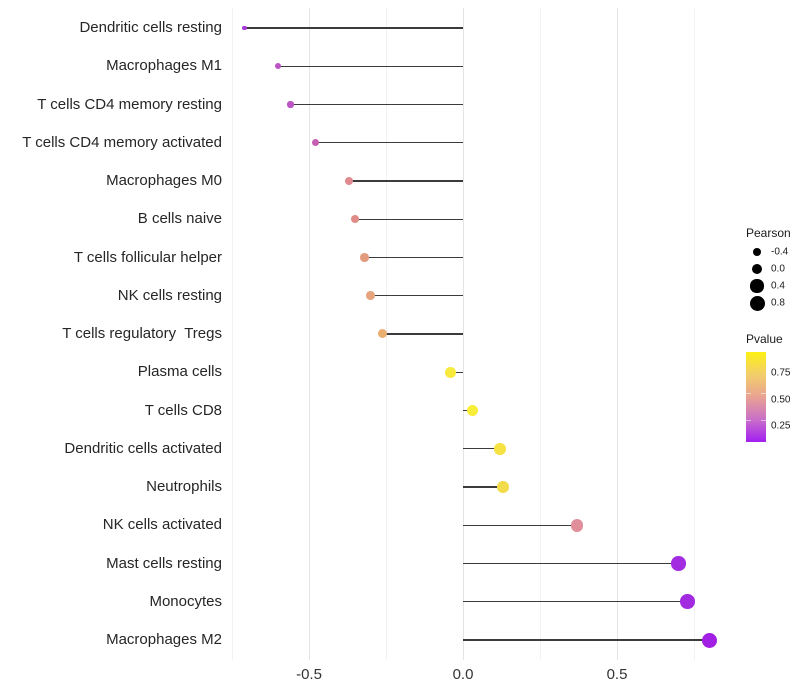 This screenshot has width=800, height=700. I want to click on y-axis-label: Mast cells resting, so click(164, 563).